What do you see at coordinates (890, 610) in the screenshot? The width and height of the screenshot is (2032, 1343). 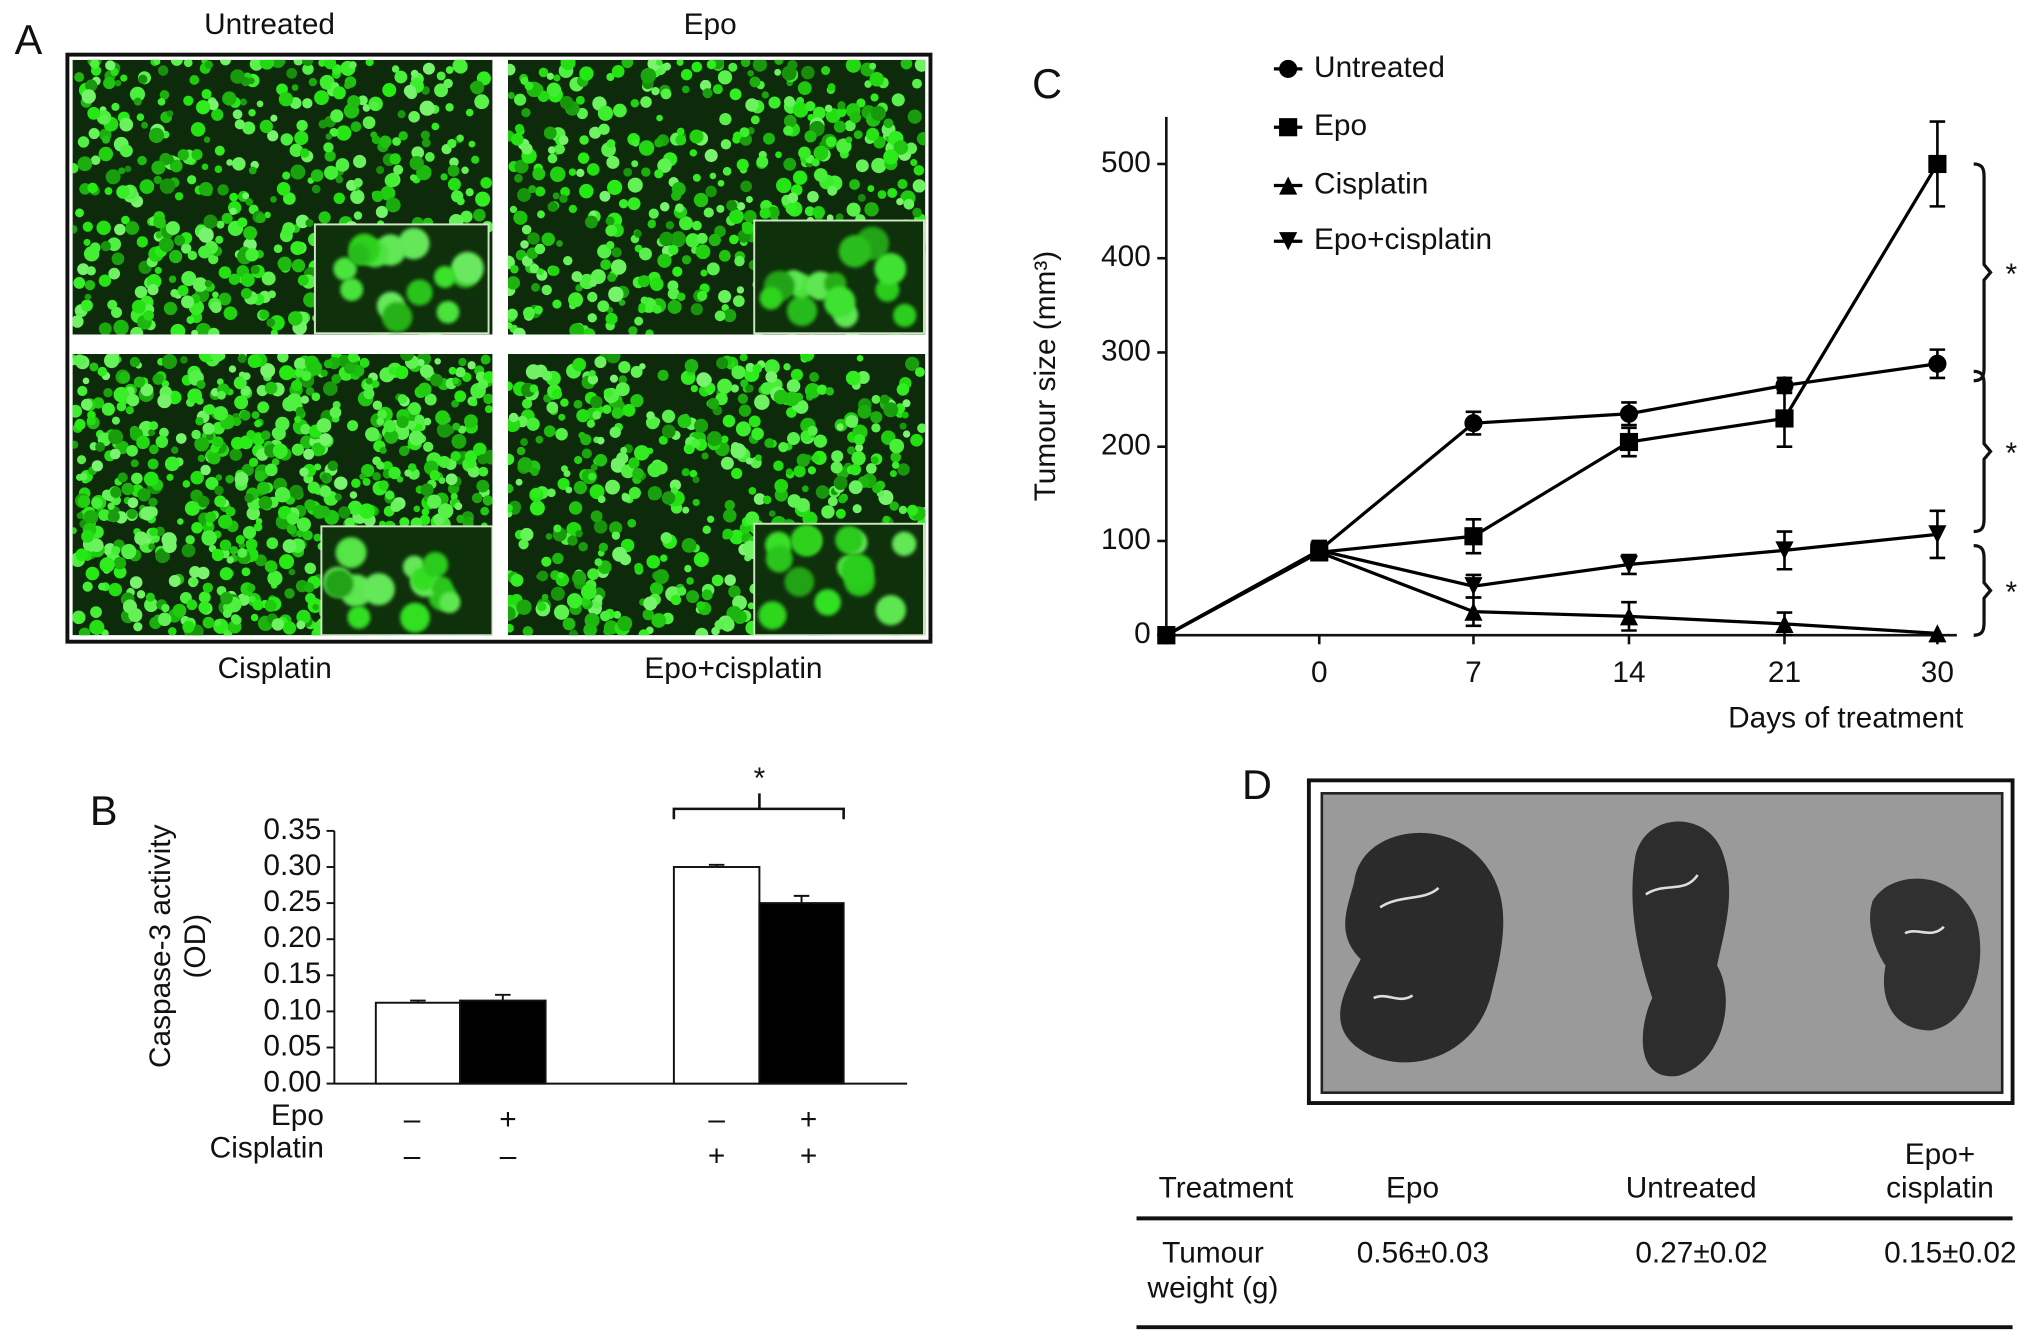 I see `inset-cell` at bounding box center [890, 610].